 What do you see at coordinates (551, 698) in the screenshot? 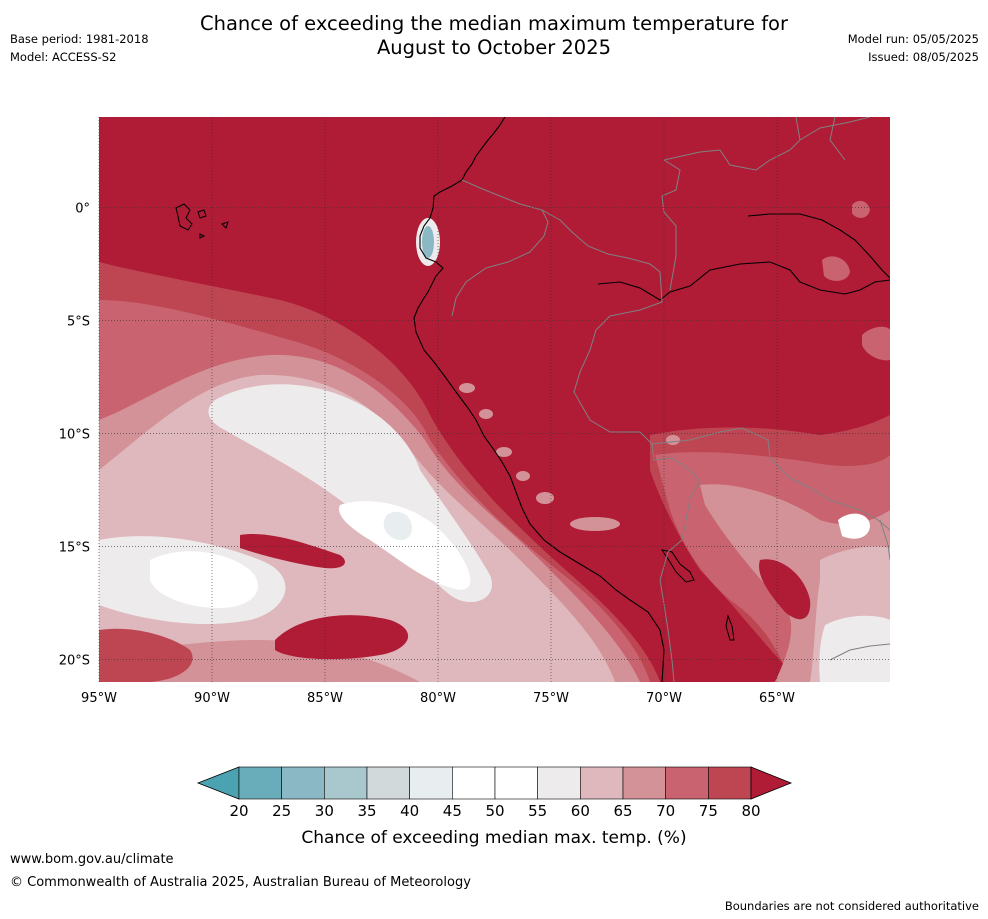
I see `lon-tick-label: 75°W` at bounding box center [551, 698].